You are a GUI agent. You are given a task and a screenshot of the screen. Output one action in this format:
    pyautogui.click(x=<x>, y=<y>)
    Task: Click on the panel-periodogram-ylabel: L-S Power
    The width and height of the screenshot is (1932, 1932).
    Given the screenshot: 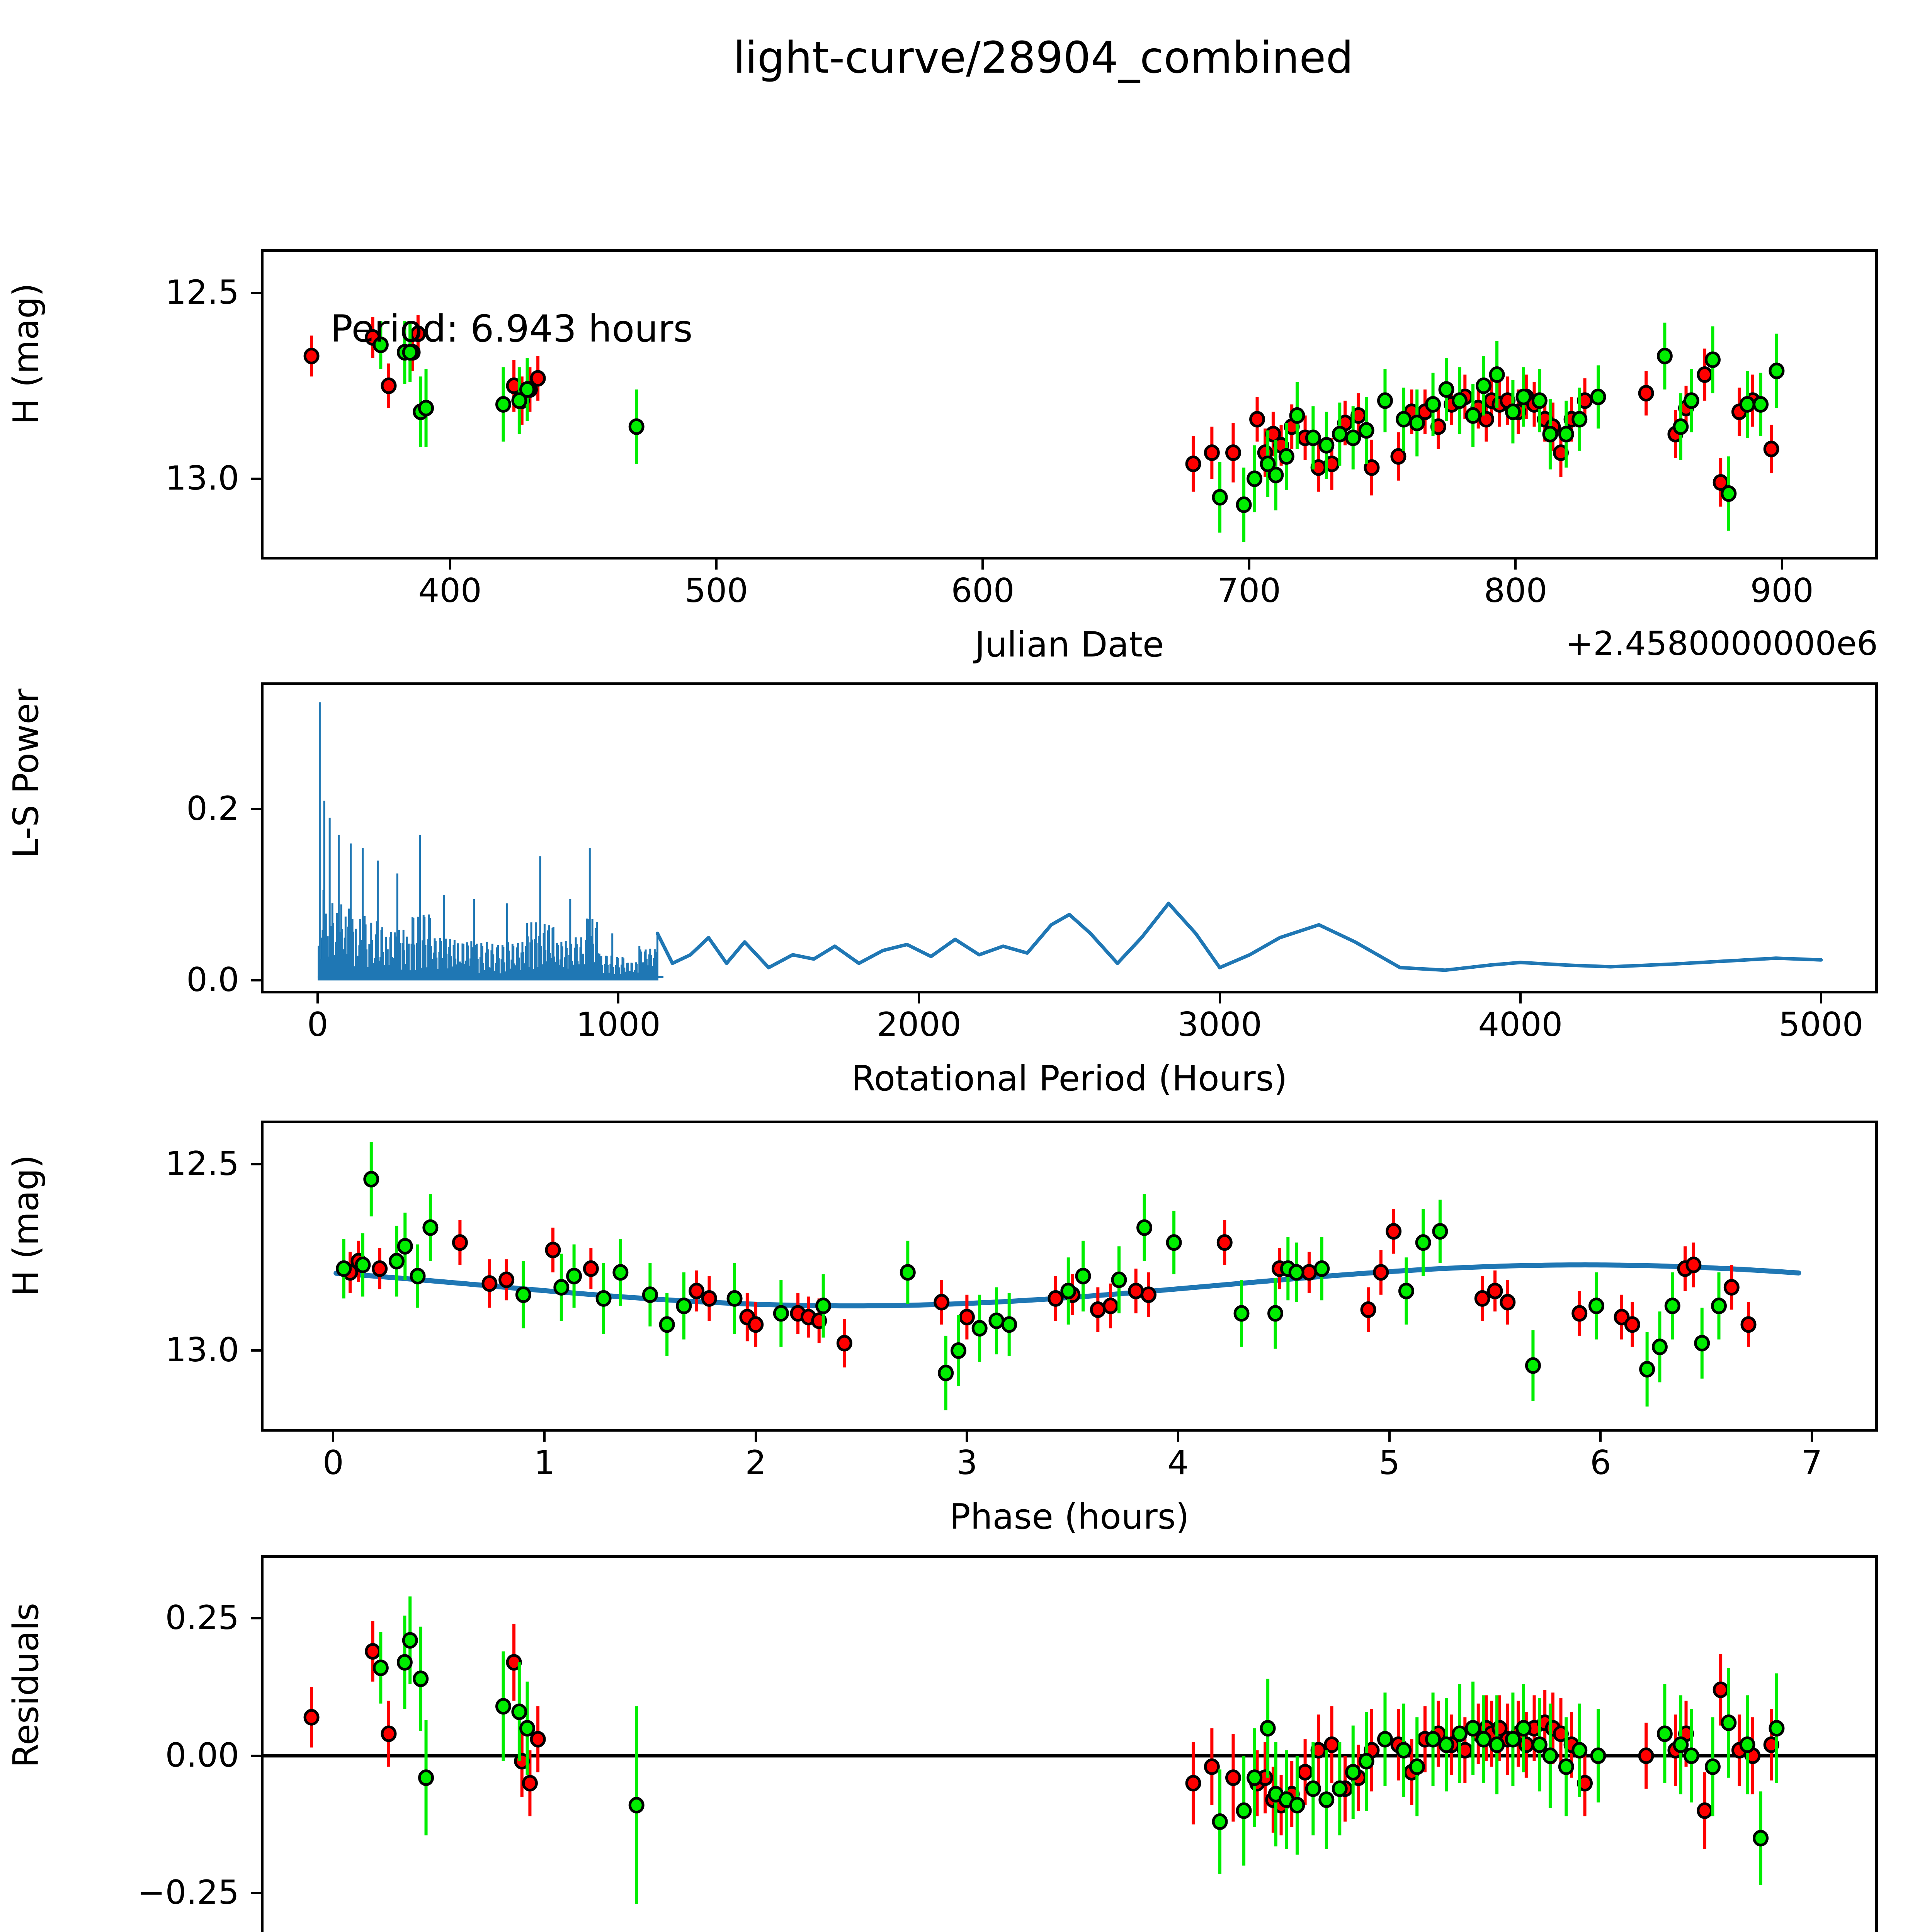 What is the action you would take?
    pyautogui.click(x=26, y=773)
    